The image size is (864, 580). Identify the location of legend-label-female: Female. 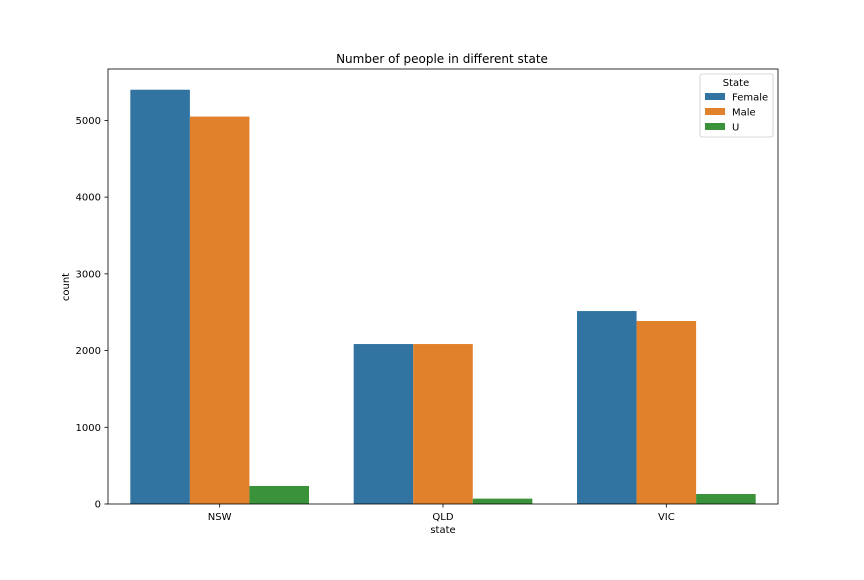
(750, 98).